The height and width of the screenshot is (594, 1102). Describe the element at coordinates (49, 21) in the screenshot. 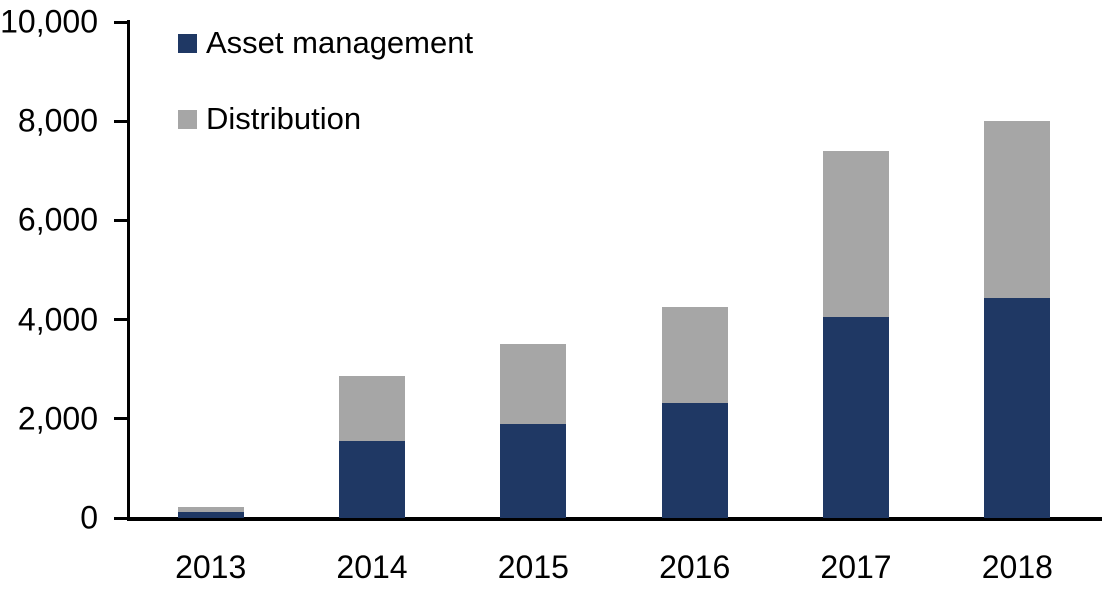

I see `y-tick-label: 10,000` at that location.